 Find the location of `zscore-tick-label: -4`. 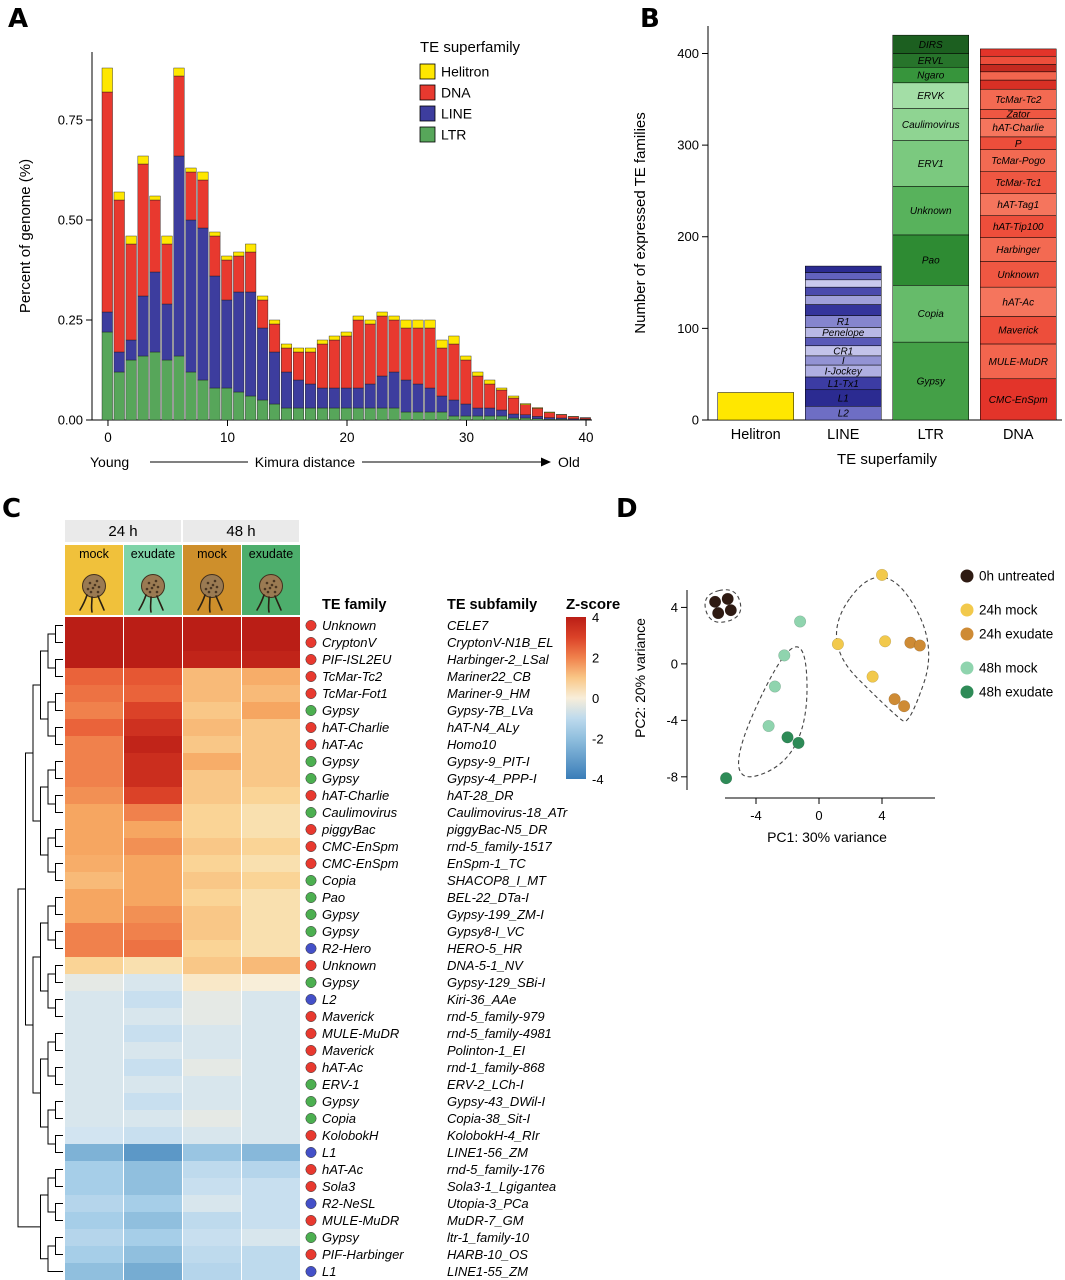

zscore-tick-label: -4 is located at coordinates (598, 779).